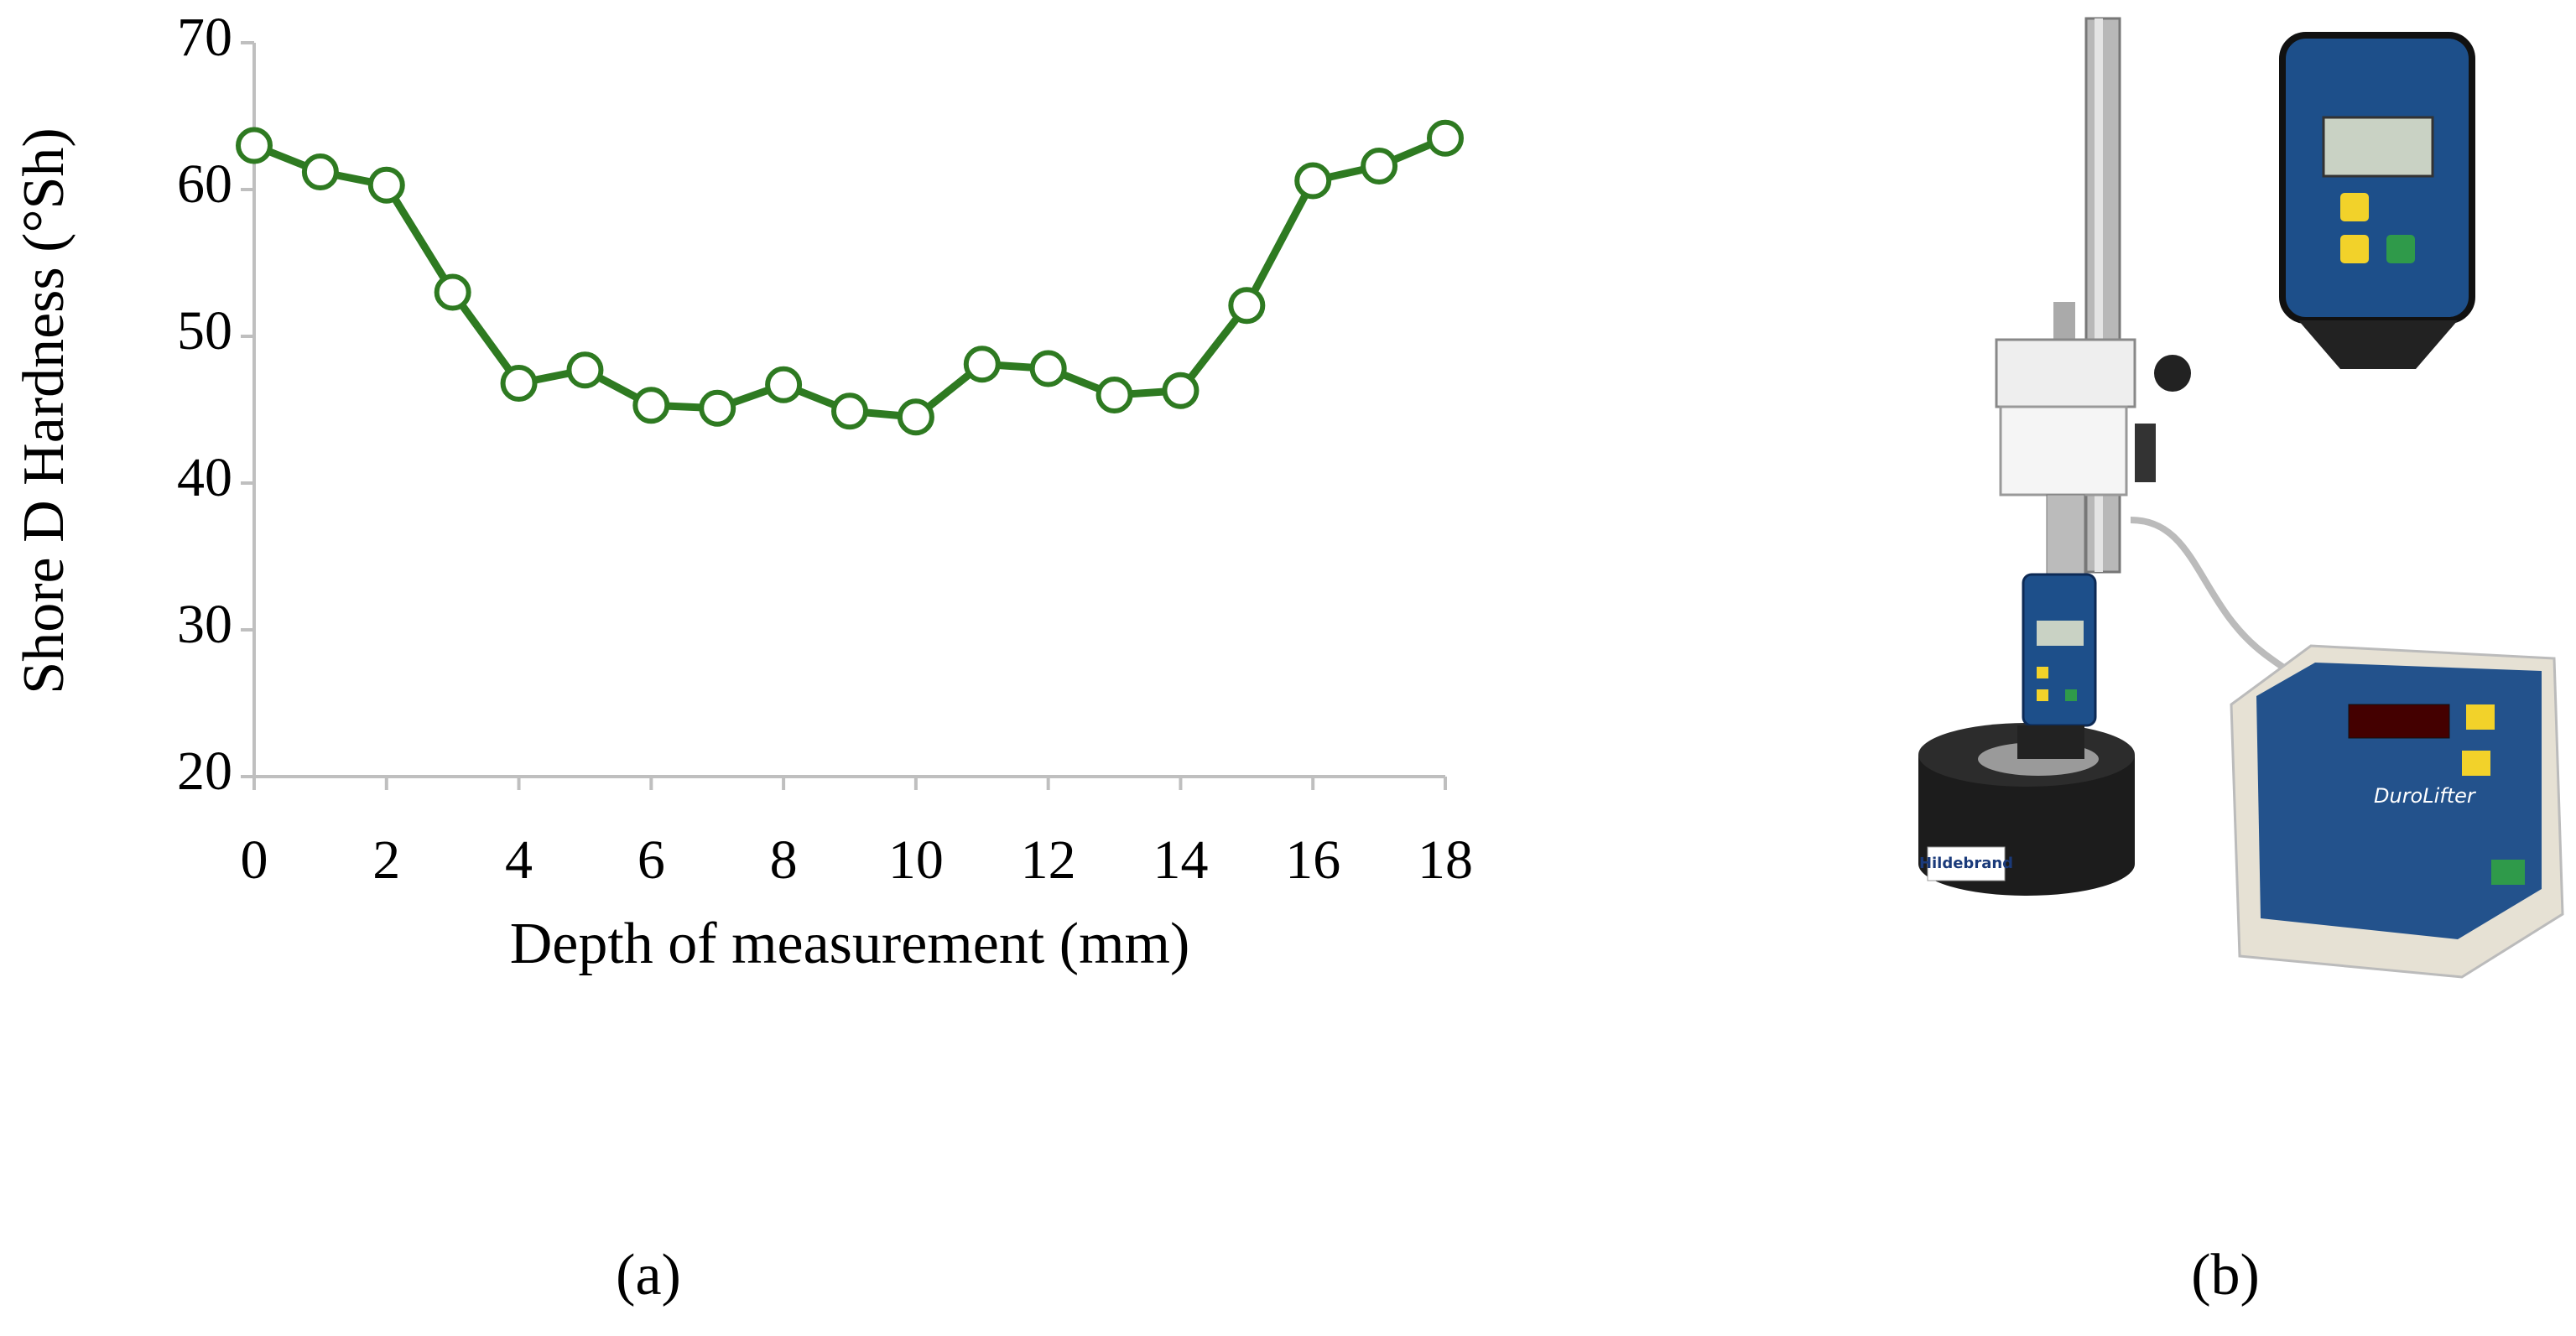 Image resolution: width=2576 pixels, height=1336 pixels. I want to click on y-tick-label: 30, so click(204, 624).